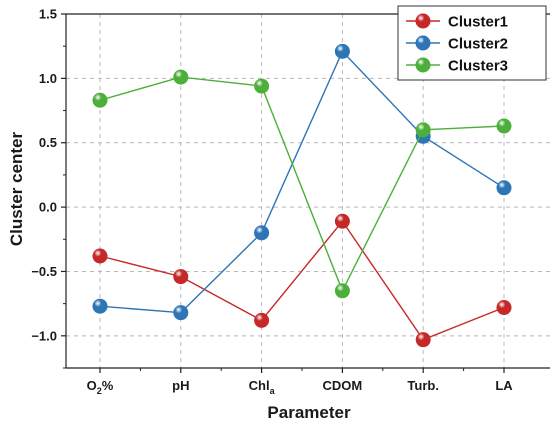 This screenshot has height=432, width=550. I want to click on y-tick-label: 0.5, so click(48, 142).